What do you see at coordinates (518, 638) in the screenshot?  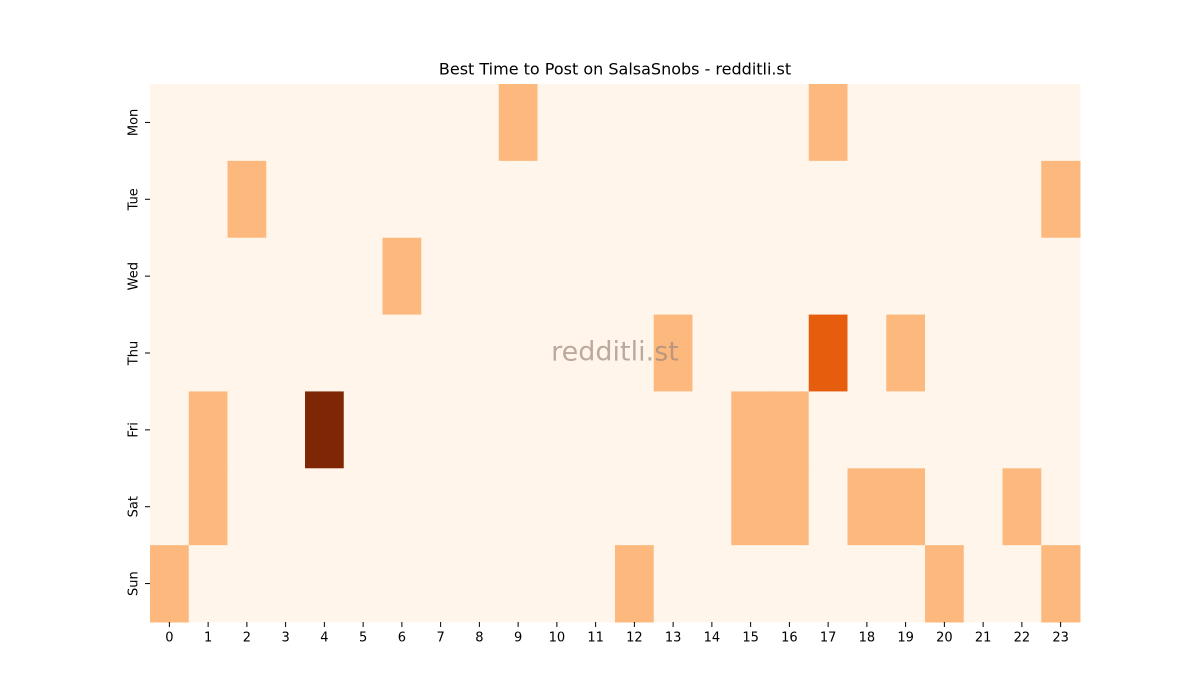 I see `x-tick-label: 9` at bounding box center [518, 638].